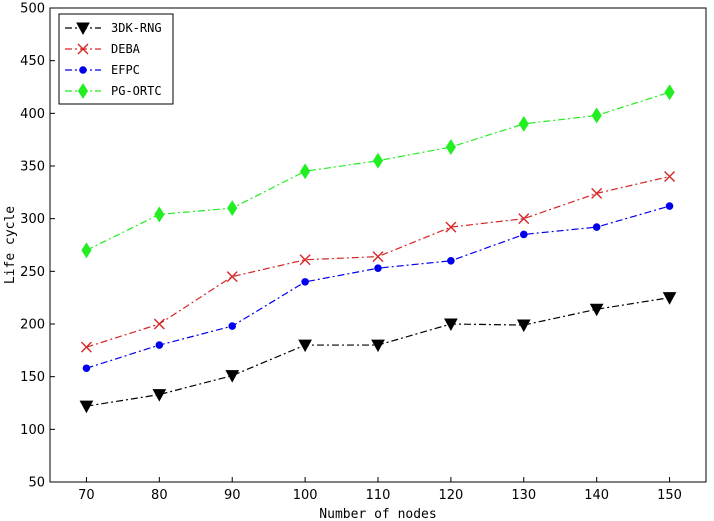 This screenshot has height=521, width=714. Describe the element at coordinates (32, 219) in the screenshot. I see `y-tick-label: 300` at that location.